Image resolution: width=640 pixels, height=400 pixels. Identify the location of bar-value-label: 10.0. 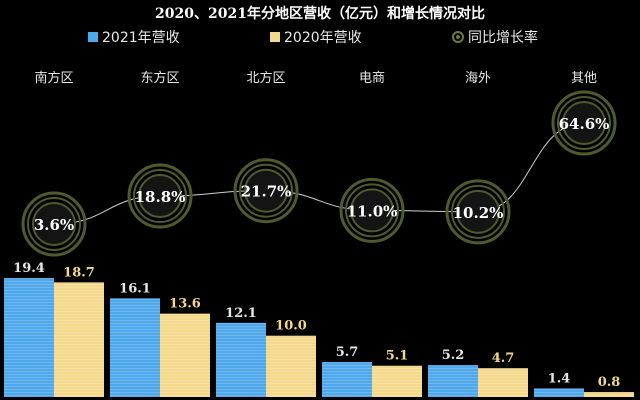
(291, 326).